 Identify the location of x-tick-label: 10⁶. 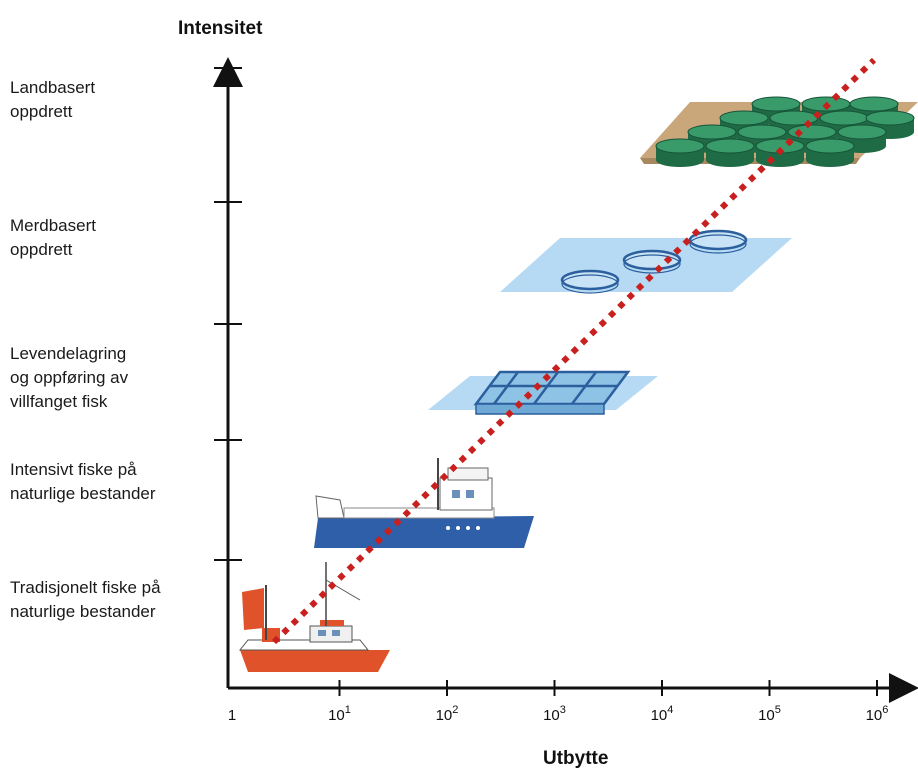
(877, 714).